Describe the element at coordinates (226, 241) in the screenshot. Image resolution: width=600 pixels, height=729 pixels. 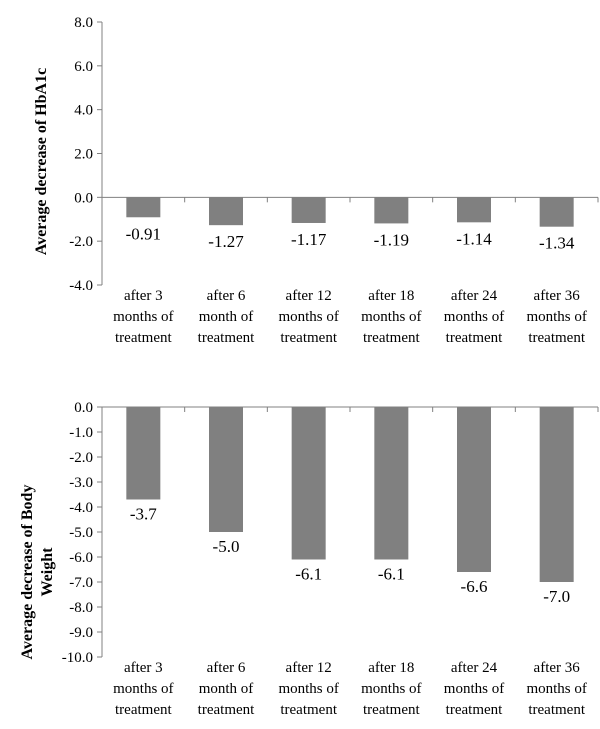
I see `data-label-0-1: -1.27` at that location.